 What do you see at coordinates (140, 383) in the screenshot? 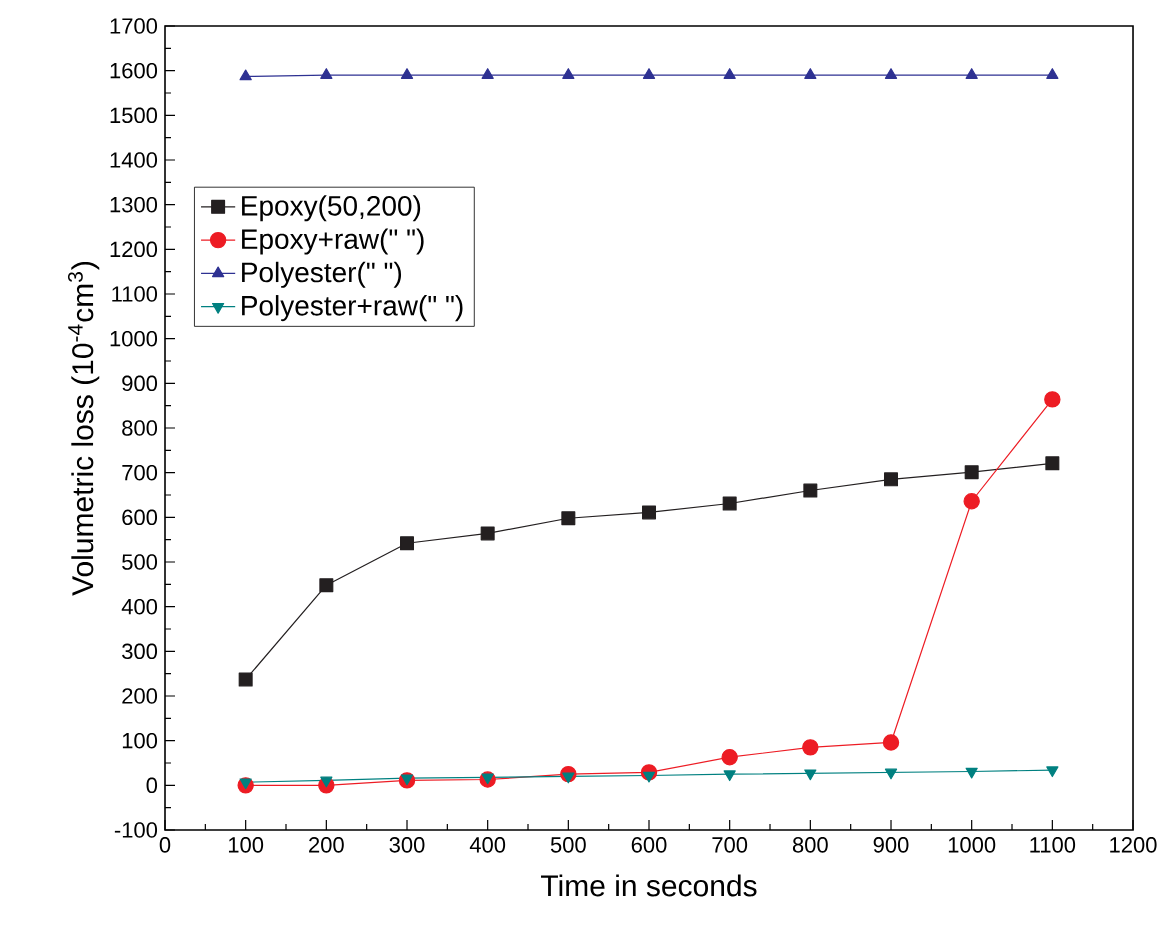
I see `y-tick-label: 900` at bounding box center [140, 383].